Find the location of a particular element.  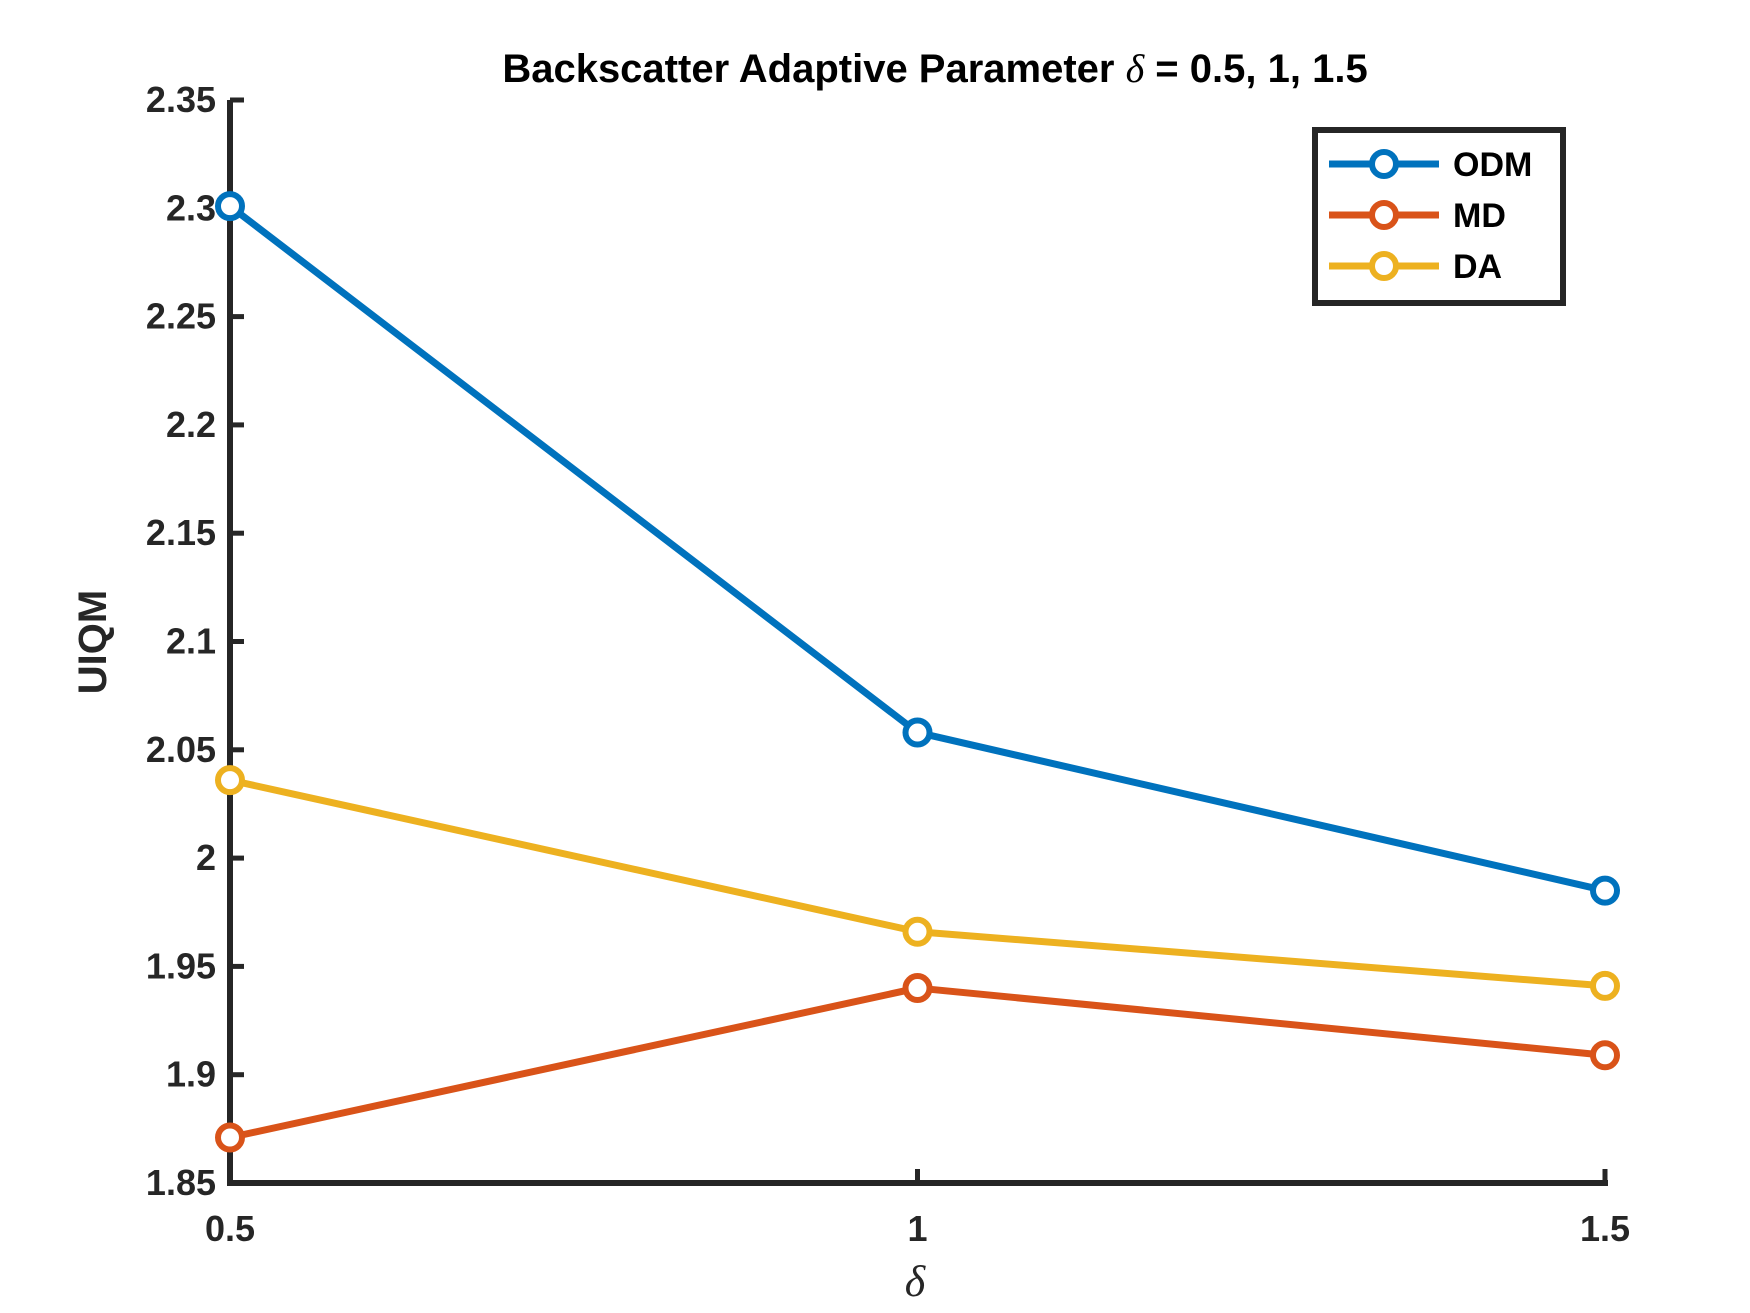

y-tick-label: 2.05 is located at coordinates (181, 749).